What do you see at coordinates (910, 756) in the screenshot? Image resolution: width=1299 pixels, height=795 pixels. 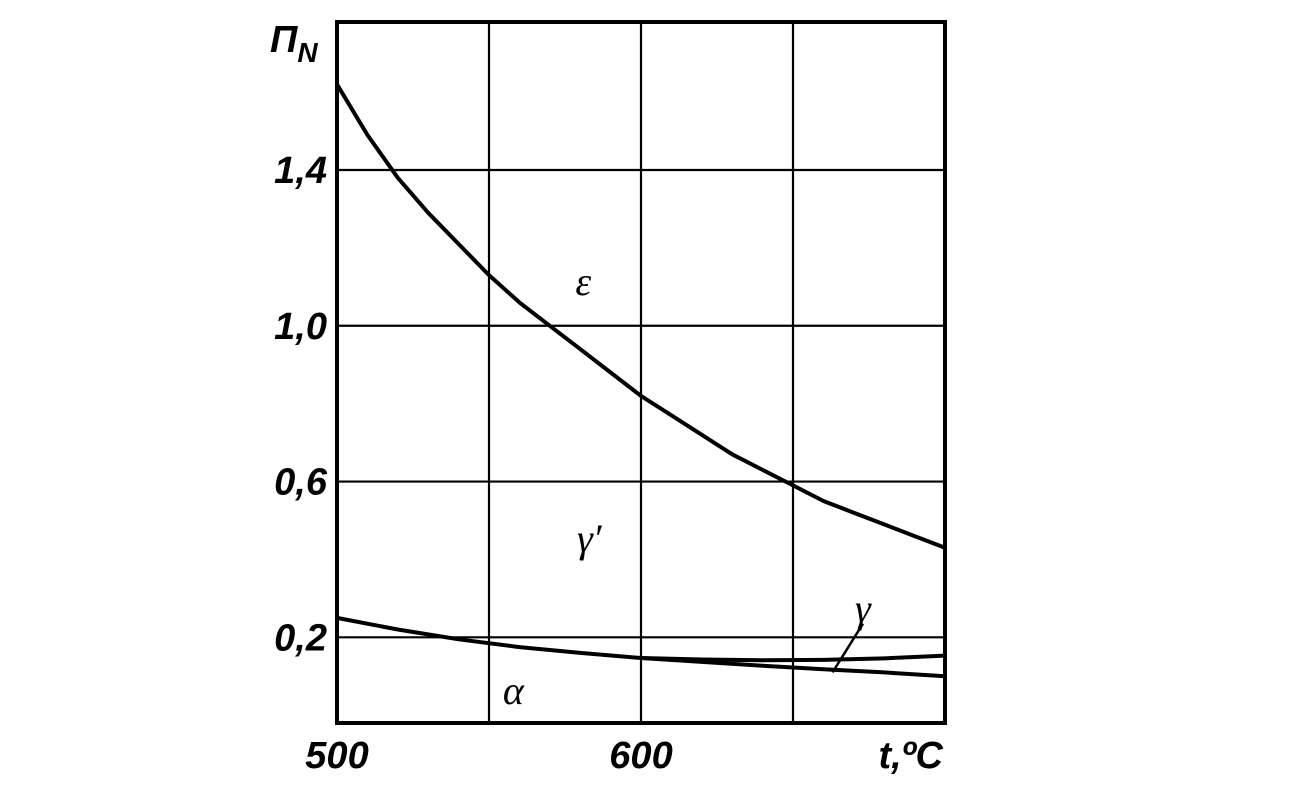 I see `x-axis-title: t,ºC` at bounding box center [910, 756].